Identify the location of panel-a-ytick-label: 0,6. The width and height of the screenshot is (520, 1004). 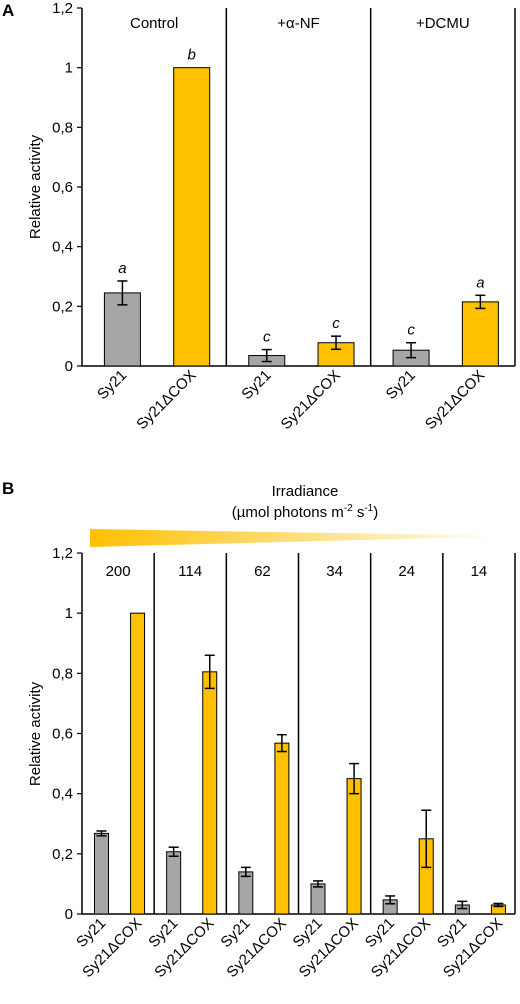
(62, 187).